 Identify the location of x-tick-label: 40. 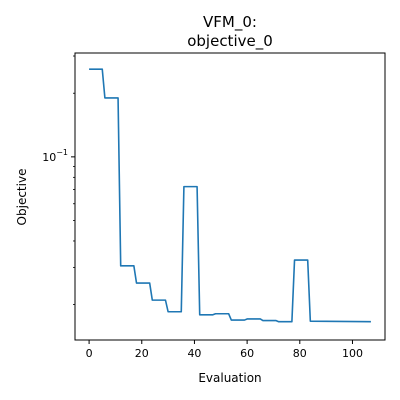
(194, 353).